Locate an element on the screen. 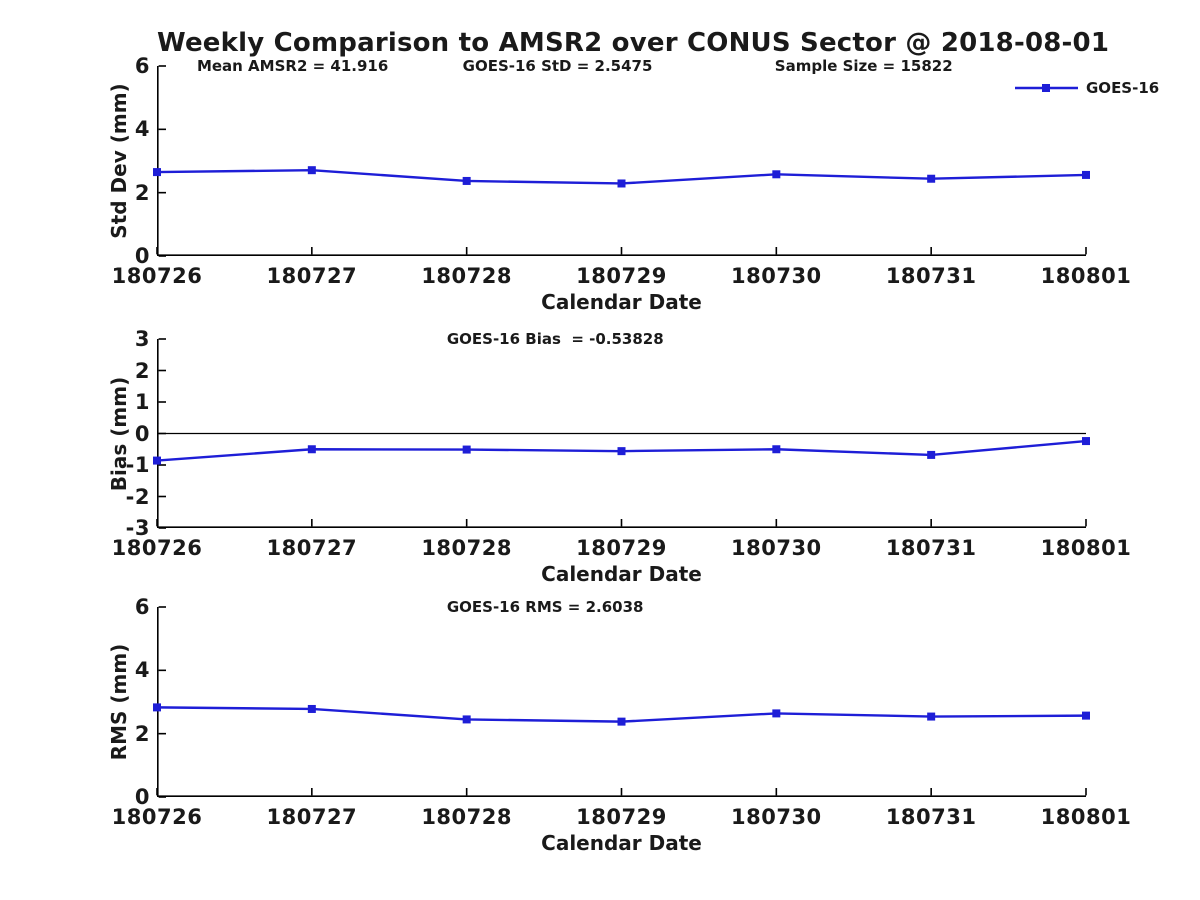  legend: GOES-16 is located at coordinates (1087, 88).